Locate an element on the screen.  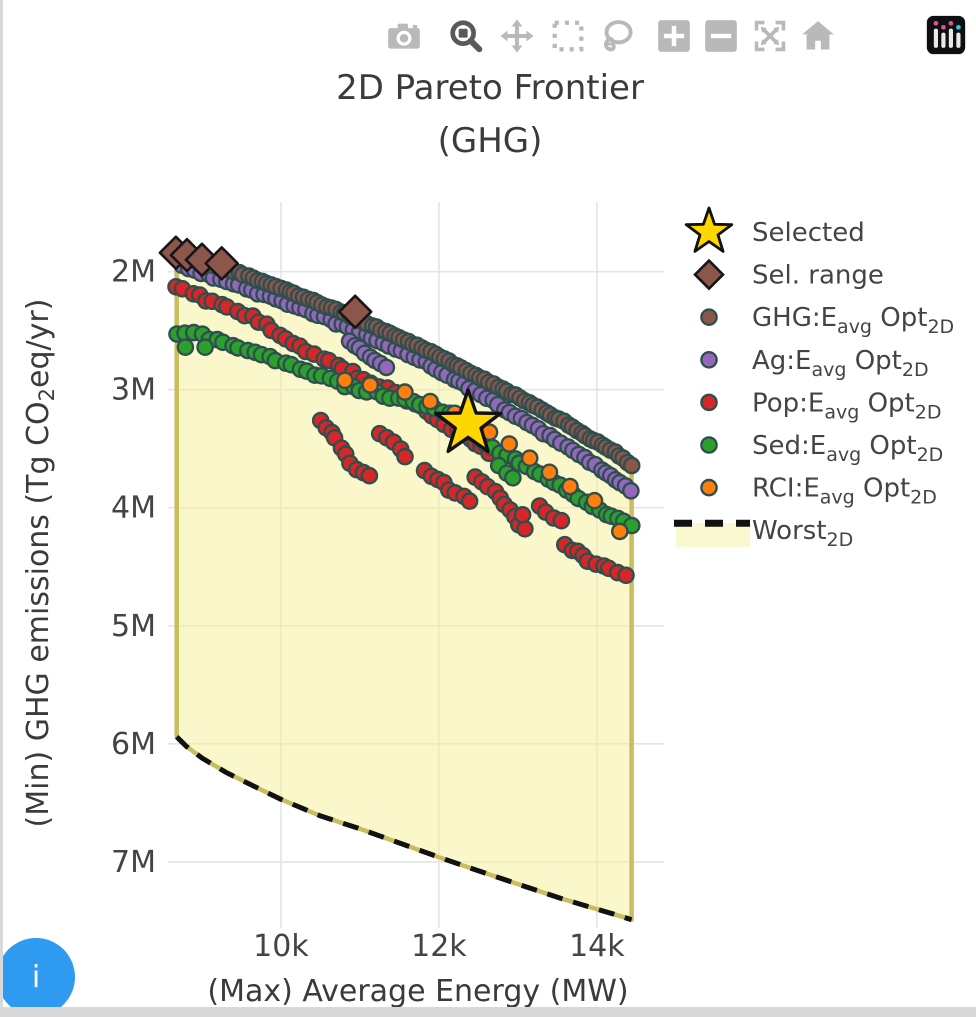
autoscale-icon is located at coordinates (770, 36).